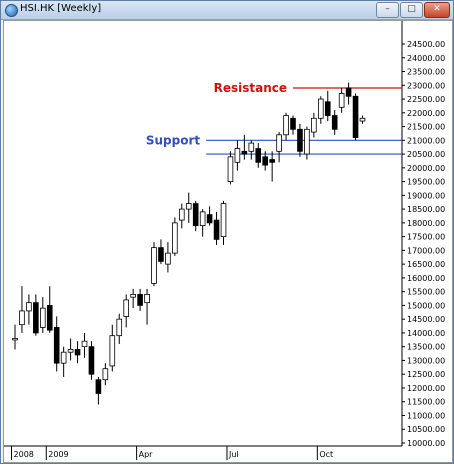 The image size is (454, 466). Describe the element at coordinates (426, 333) in the screenshot. I see `price-tick-label: 14000.00` at that location.